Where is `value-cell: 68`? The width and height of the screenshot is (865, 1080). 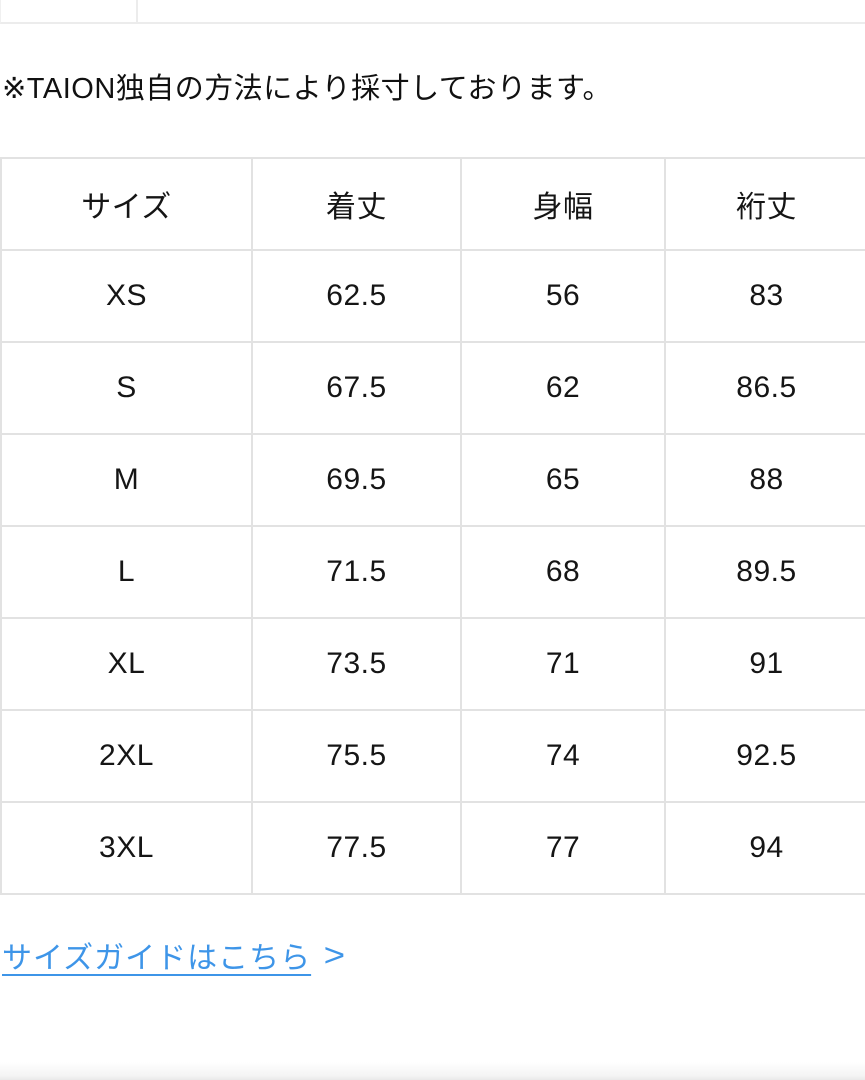
value-cell: 68 is located at coordinates (563, 572).